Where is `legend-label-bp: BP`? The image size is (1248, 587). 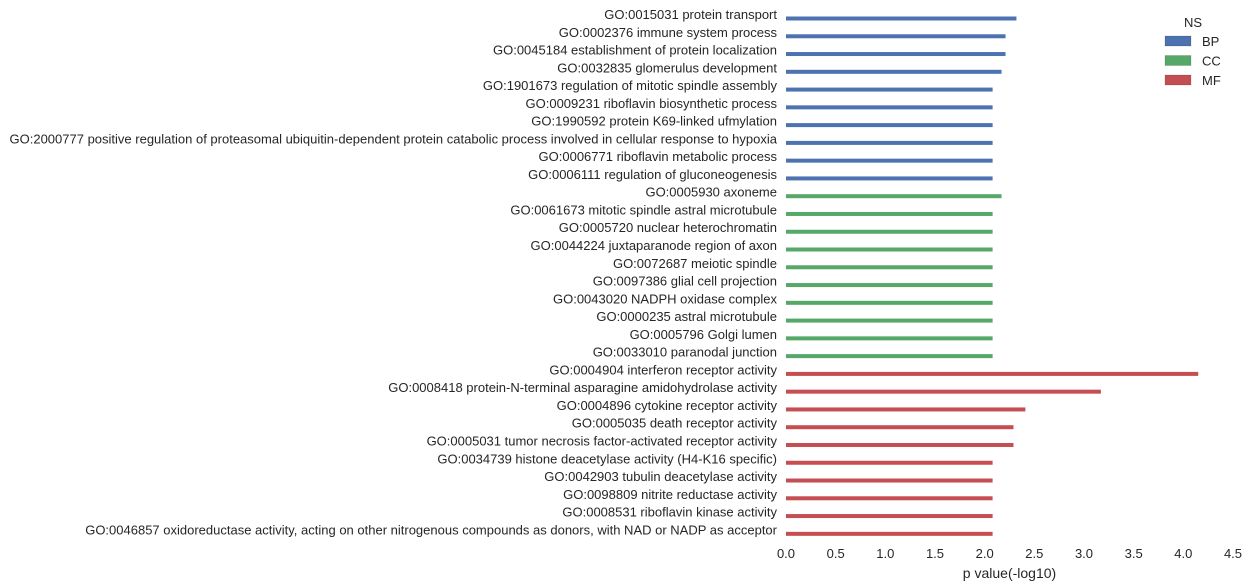
legend-label-bp: BP is located at coordinates (1210, 41).